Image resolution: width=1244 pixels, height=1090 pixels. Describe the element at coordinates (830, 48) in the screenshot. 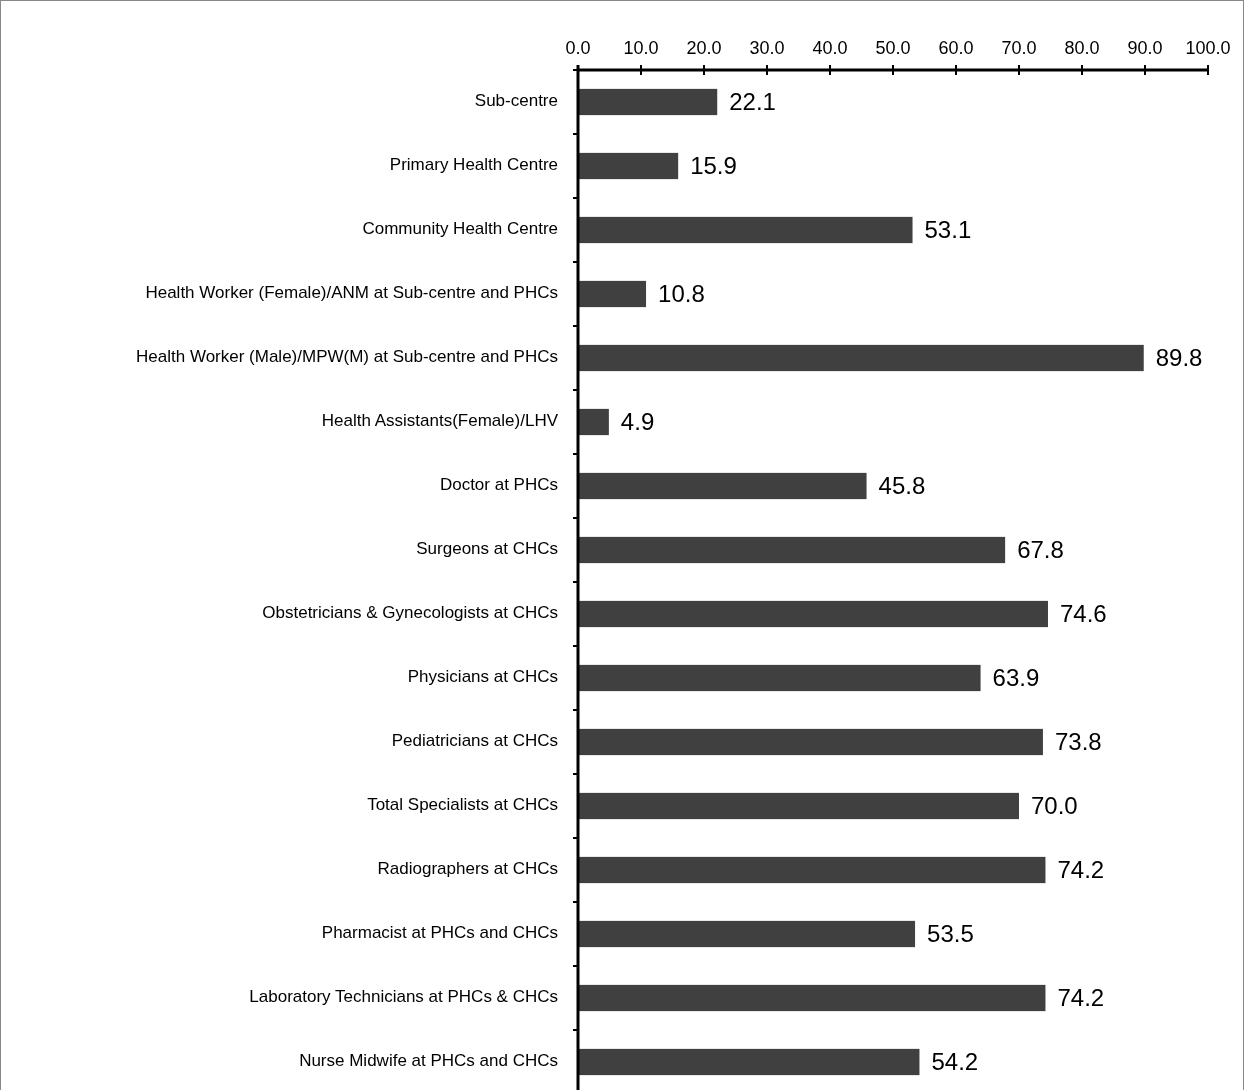

I see `x-tick-label: 40.0` at that location.